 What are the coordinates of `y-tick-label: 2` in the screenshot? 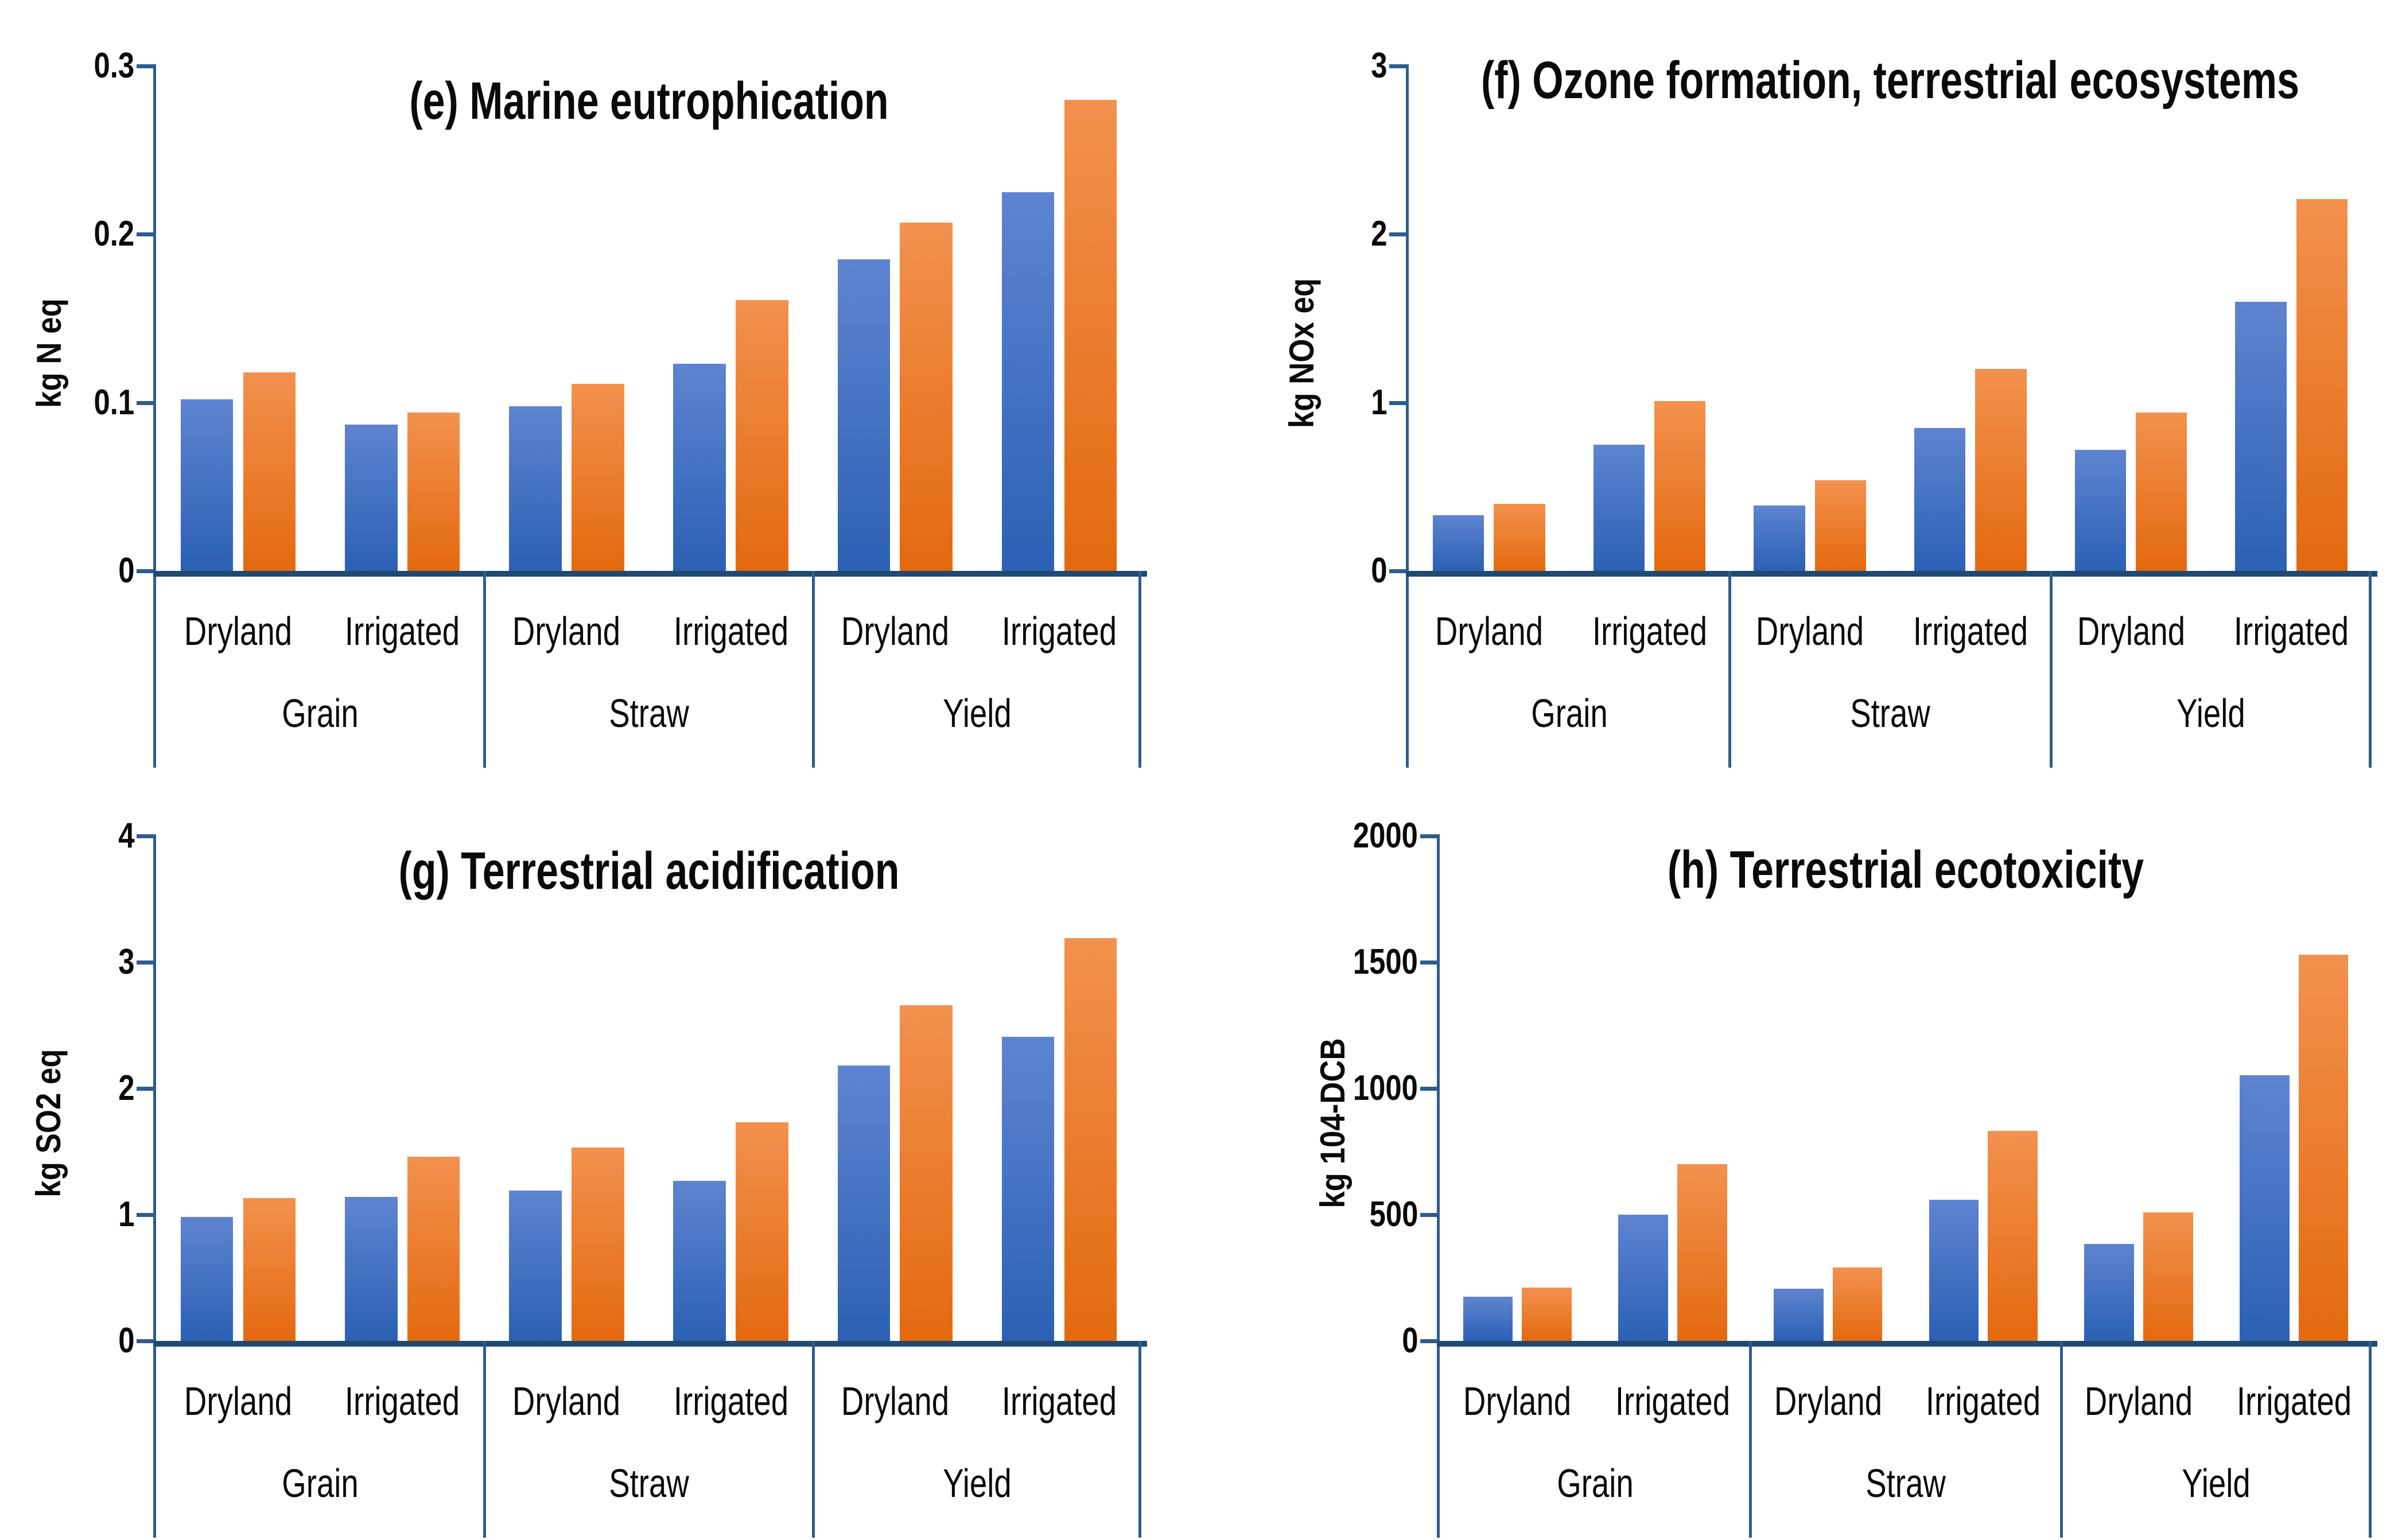 It's located at (126, 1088).